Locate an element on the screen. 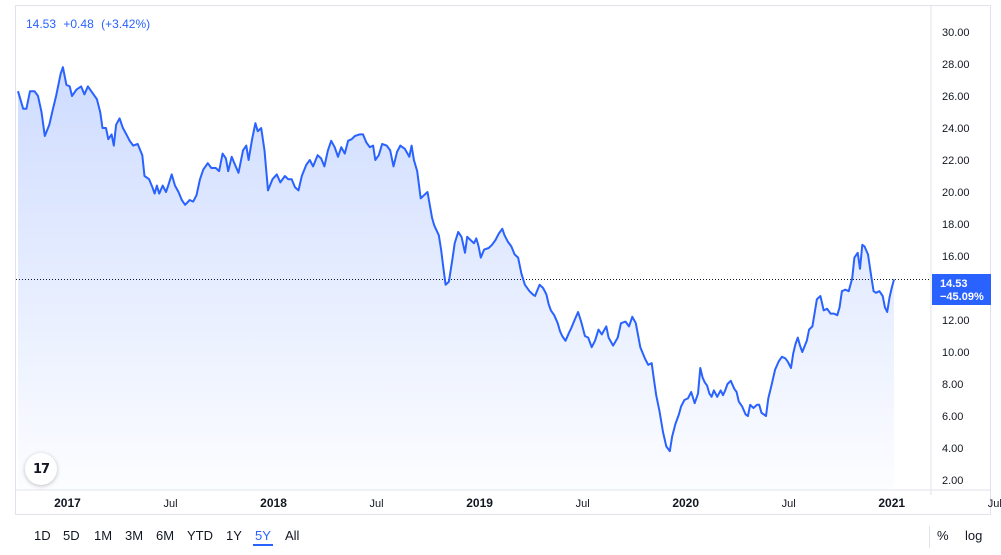  y-tick-label: 8.00 is located at coordinates (952, 385).